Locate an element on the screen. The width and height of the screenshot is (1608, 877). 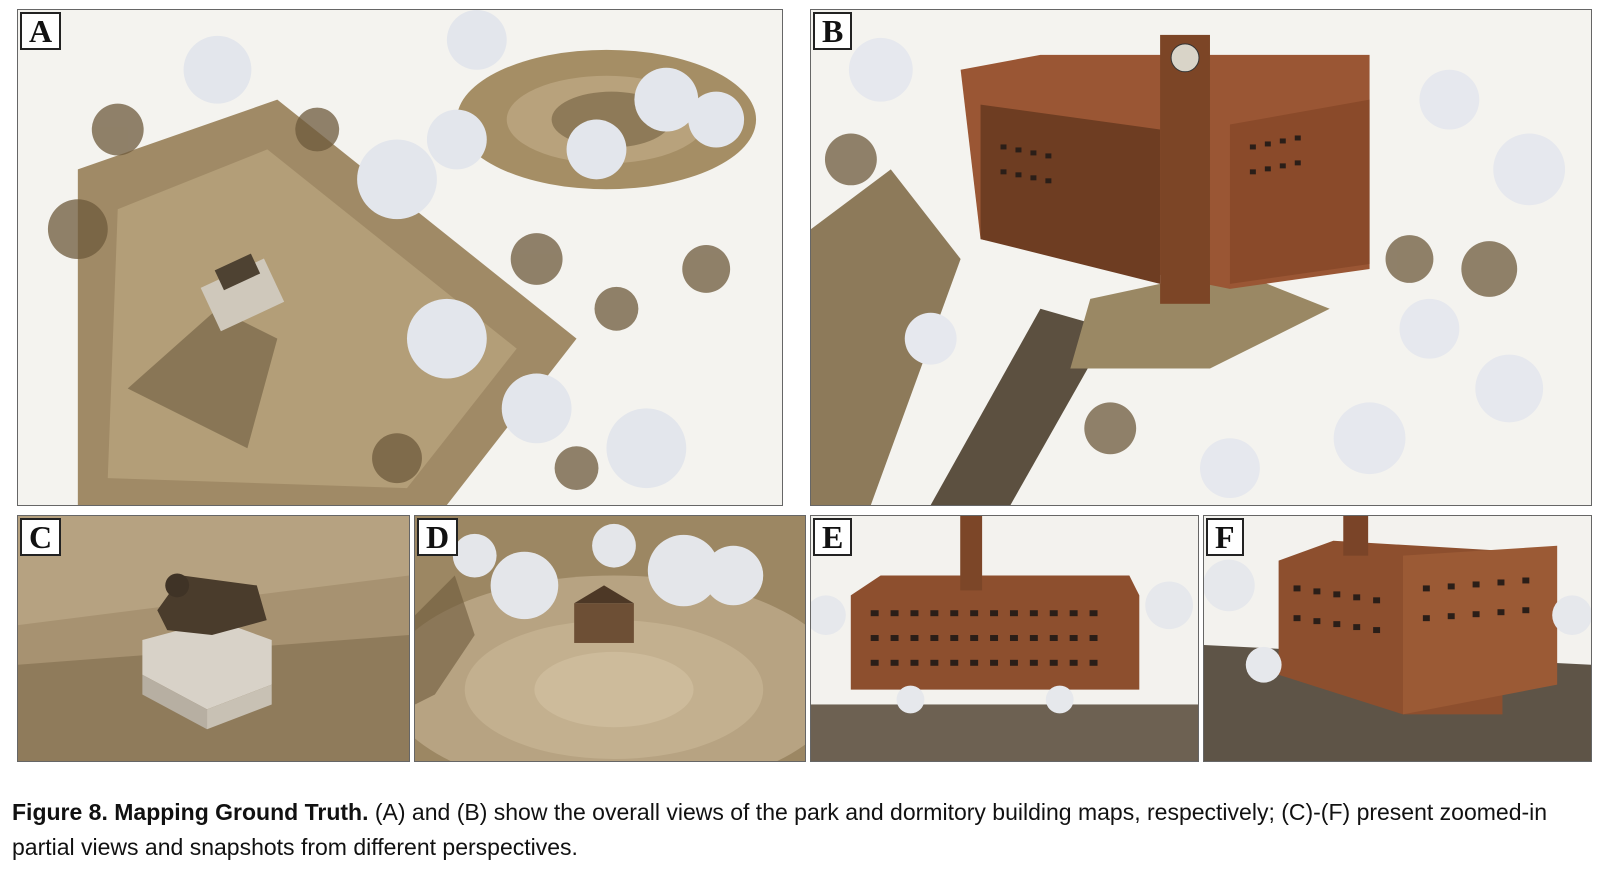
dormitory-front-point-cloud-image is located at coordinates (1004, 638).